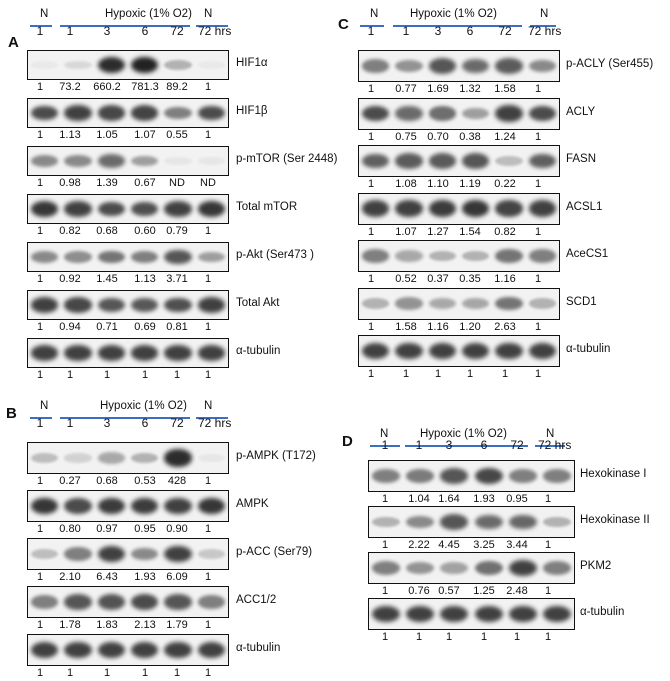  What do you see at coordinates (347, 441) in the screenshot?
I see `panel-letter: D` at bounding box center [347, 441].